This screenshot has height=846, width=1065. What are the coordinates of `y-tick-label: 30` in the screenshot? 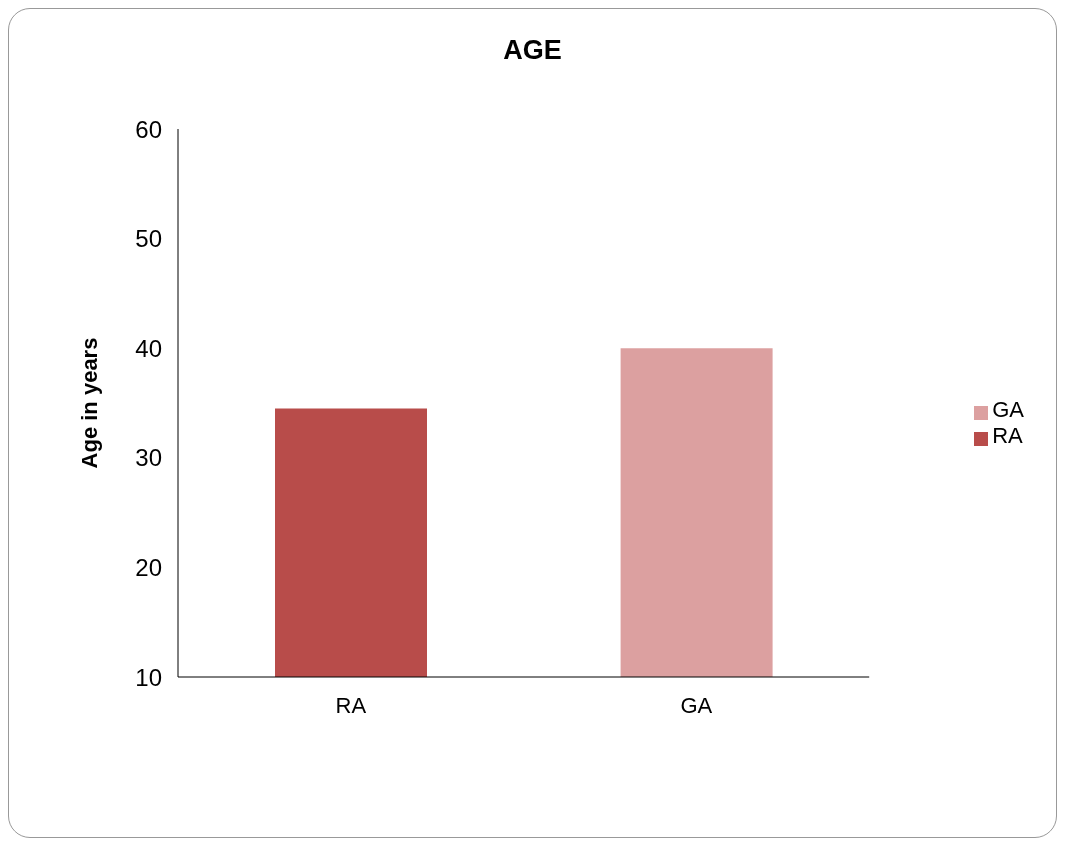 It's located at (148, 458).